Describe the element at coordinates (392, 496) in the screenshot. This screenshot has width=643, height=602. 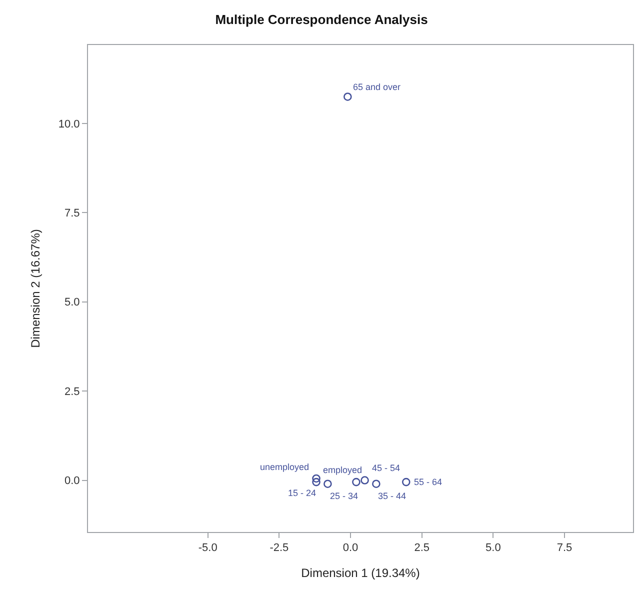
I see `annotation: 35 - 44` at that location.